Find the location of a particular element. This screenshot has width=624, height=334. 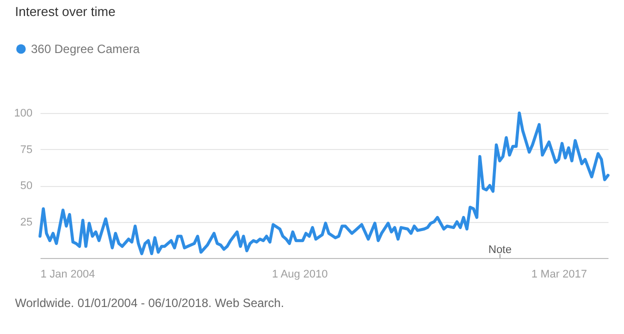

x-tick-label: 1 Jan 2004 is located at coordinates (67, 274).